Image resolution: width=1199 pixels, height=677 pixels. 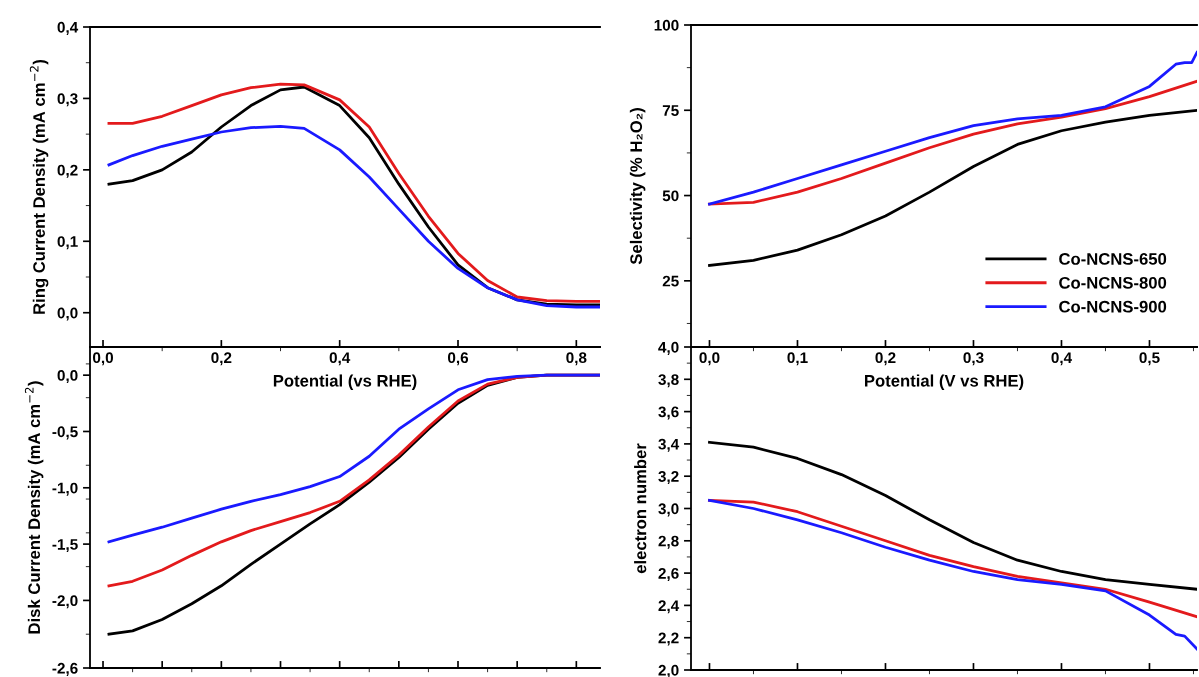 I want to click on y-tick-label: 50, so click(x=670, y=196).